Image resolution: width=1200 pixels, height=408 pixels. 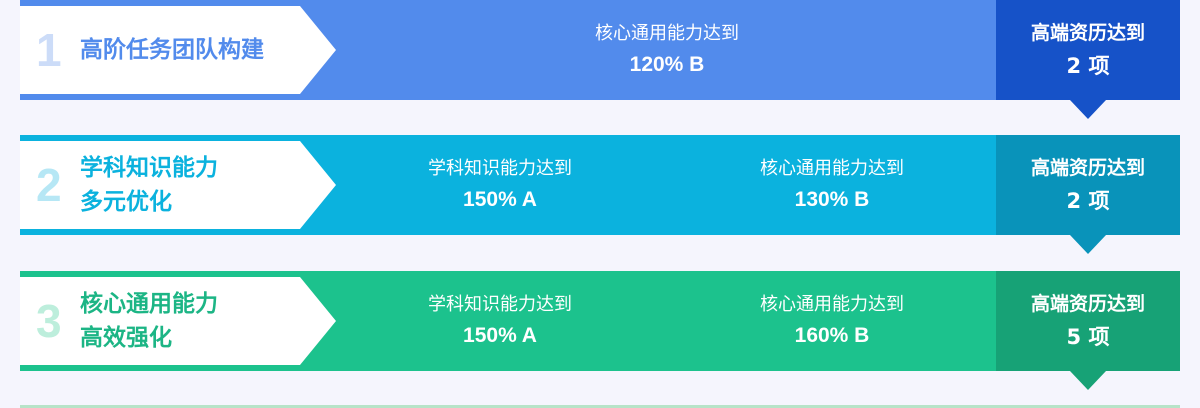 What do you see at coordinates (1088, 321) in the screenshot?
I see `goal-box: 高端资历达到 5 项` at bounding box center [1088, 321].